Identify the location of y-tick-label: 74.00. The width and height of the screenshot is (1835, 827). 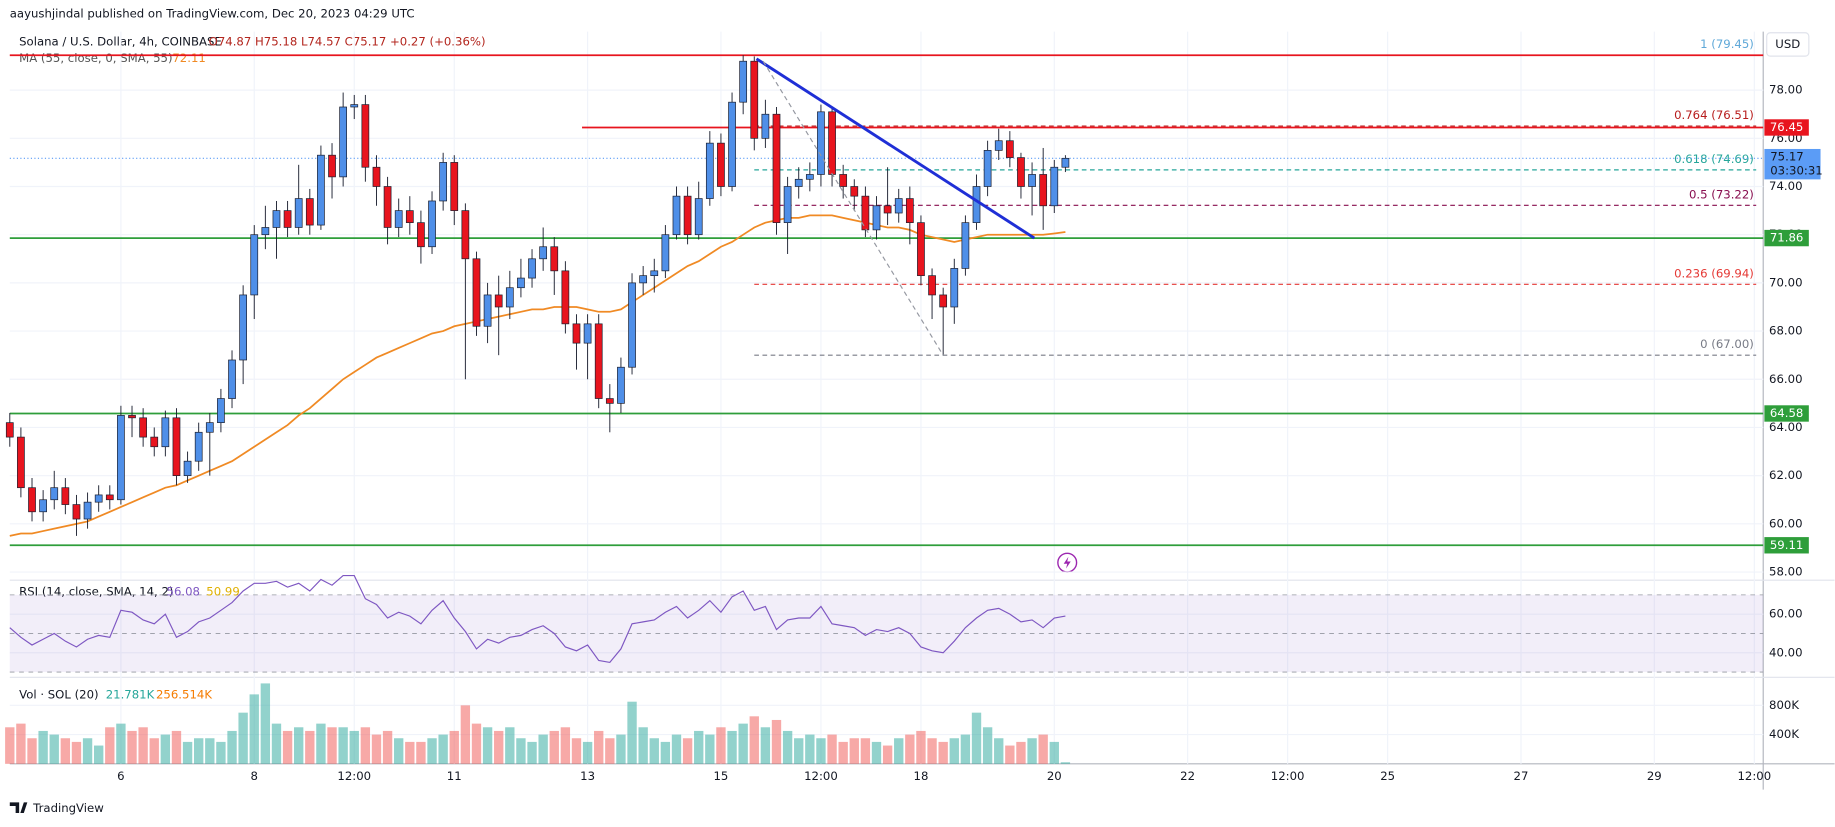
(1785, 186).